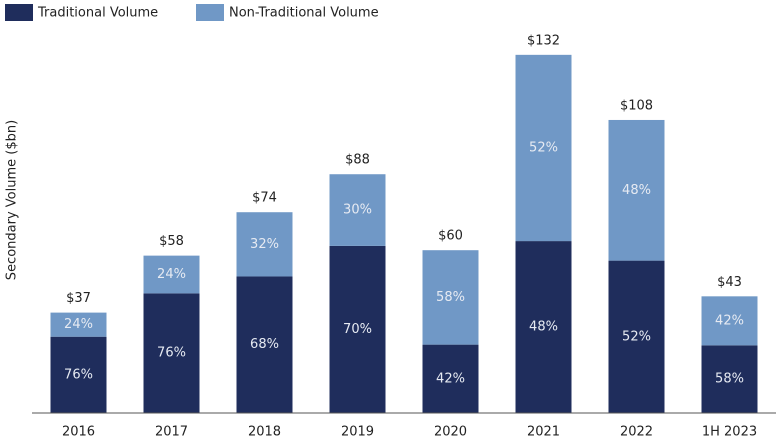 This screenshot has height=440, width=780. Describe the element at coordinates (450, 432) in the screenshot. I see `x-tick-label: 2020` at that location.